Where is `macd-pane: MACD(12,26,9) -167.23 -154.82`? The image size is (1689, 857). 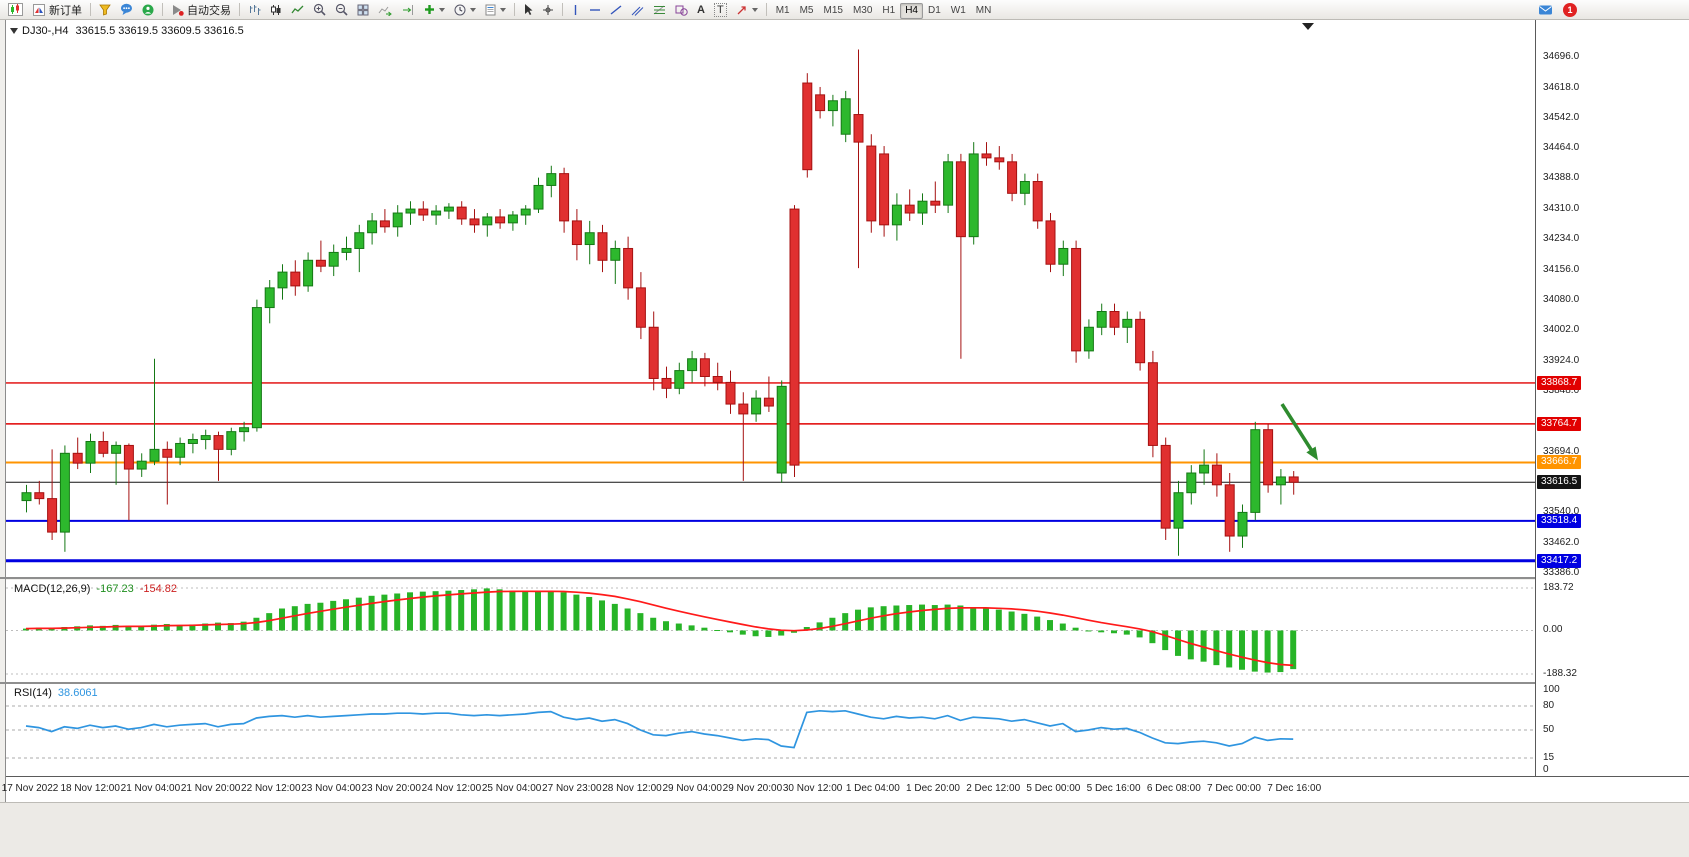 macd-pane: MACD(12,26,9) -167.23 -154.82 is located at coordinates (770, 631).